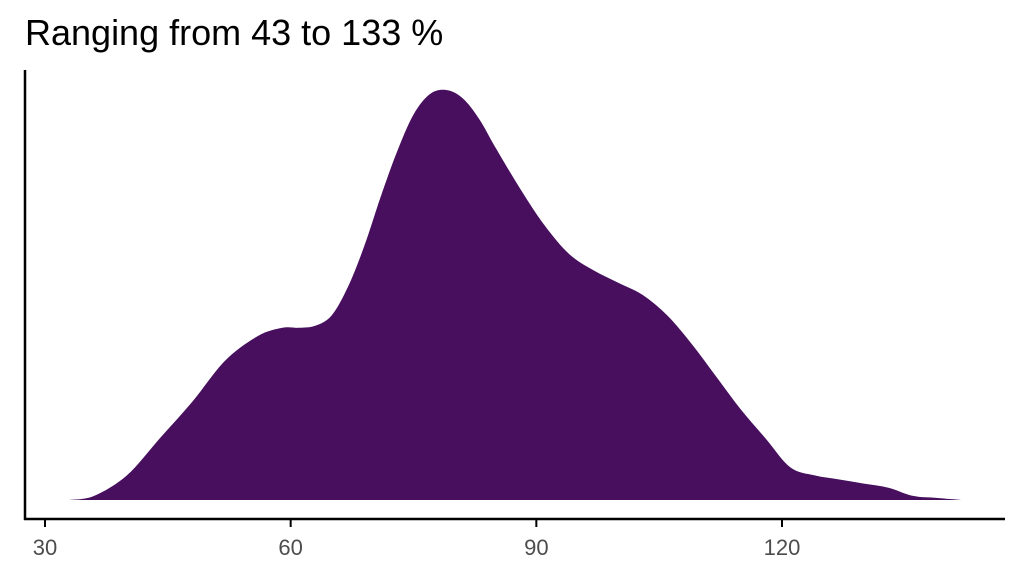 Image resolution: width=1024 pixels, height=576 pixels. Describe the element at coordinates (45, 547) in the screenshot. I see `x-tick-label: 30` at that location.